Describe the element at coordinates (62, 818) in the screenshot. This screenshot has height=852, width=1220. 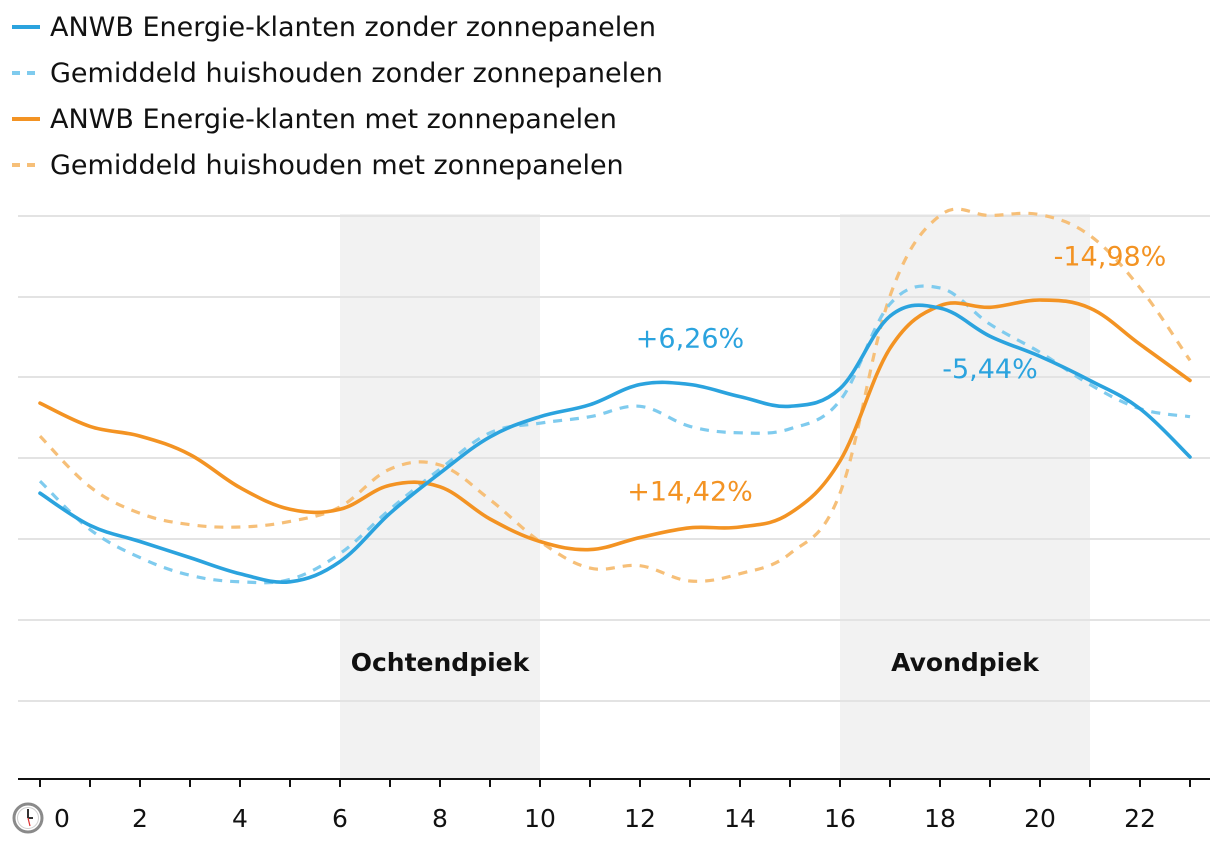
I see `x-tick-label: 0` at that location.